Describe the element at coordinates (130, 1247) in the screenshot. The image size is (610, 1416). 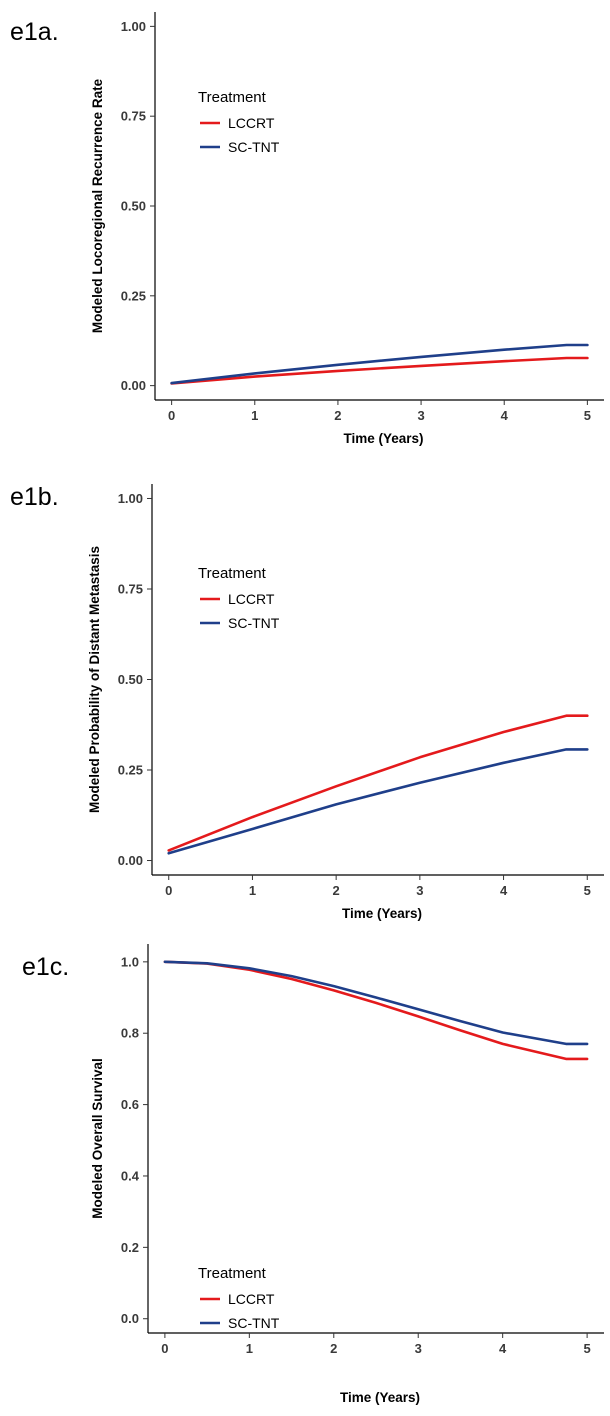
I see `y-tick-label: 0.2` at that location.